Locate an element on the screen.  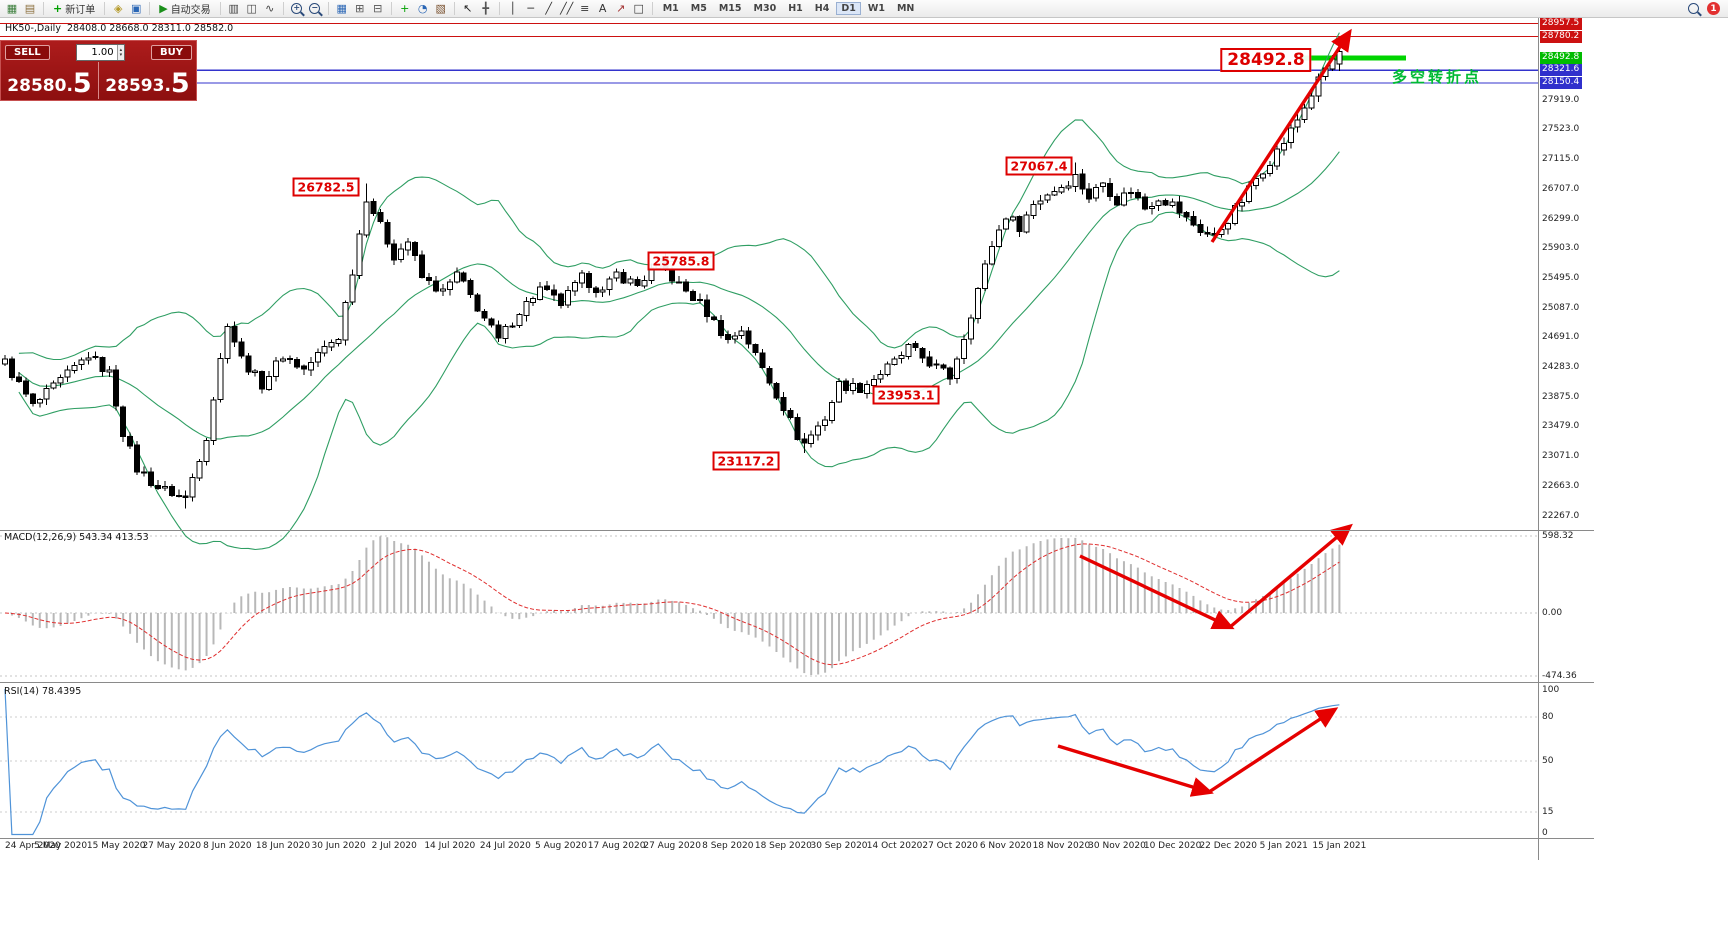
price-tick-label: 27523.0 is located at coordinates (1561, 129).